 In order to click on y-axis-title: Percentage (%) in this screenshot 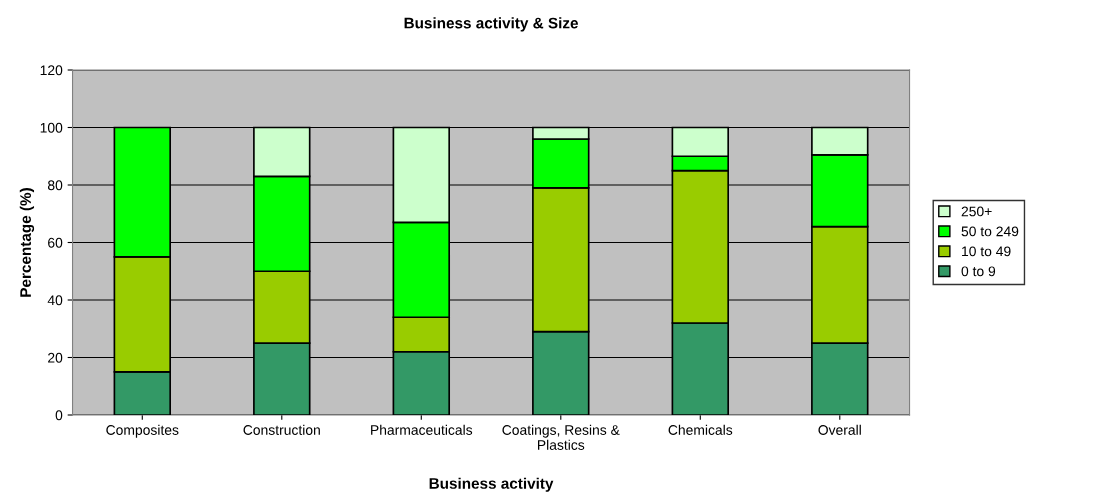, I will do `click(27, 242)`.